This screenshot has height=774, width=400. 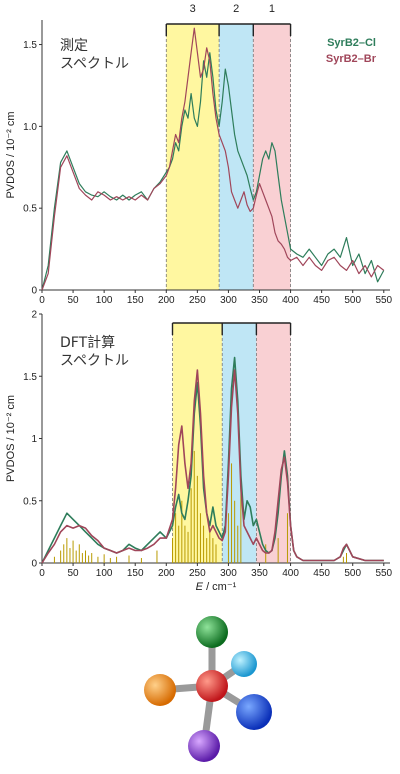 What do you see at coordinates (193, 9) in the screenshot?
I see `region-label-3: 3` at bounding box center [193, 9].